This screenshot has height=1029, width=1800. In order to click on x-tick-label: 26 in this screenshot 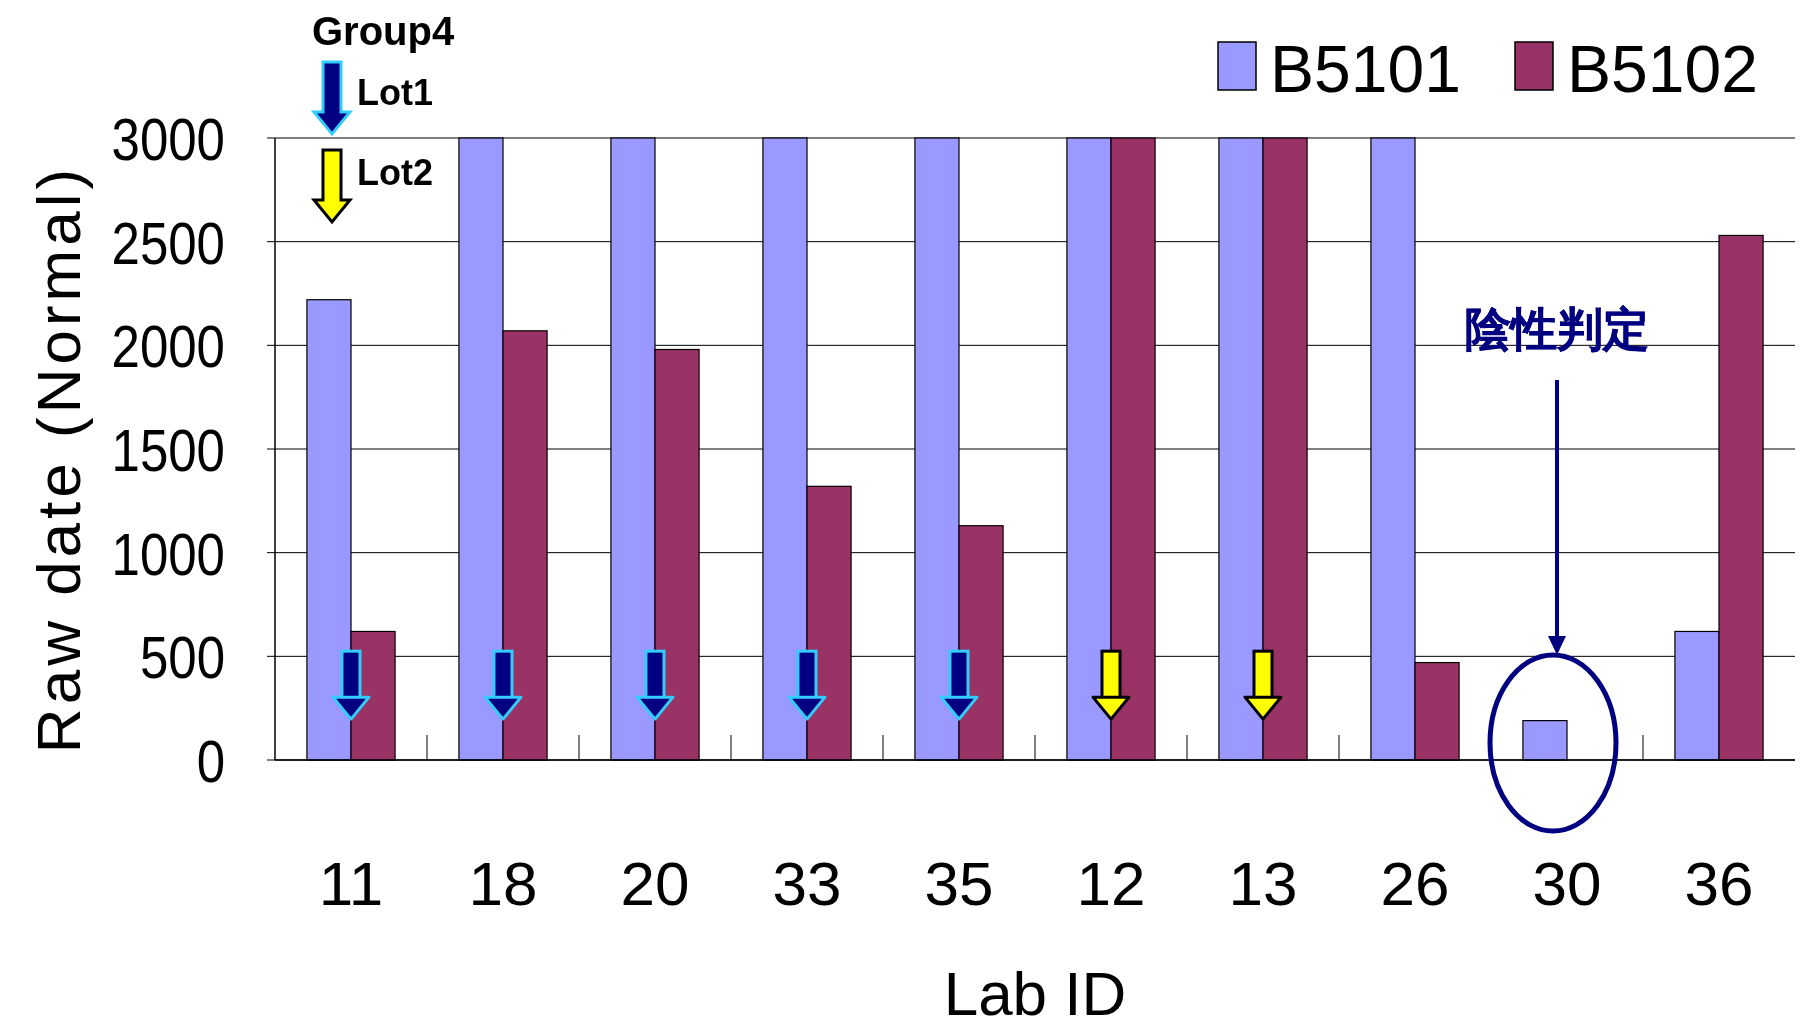, I will do `click(1415, 883)`.